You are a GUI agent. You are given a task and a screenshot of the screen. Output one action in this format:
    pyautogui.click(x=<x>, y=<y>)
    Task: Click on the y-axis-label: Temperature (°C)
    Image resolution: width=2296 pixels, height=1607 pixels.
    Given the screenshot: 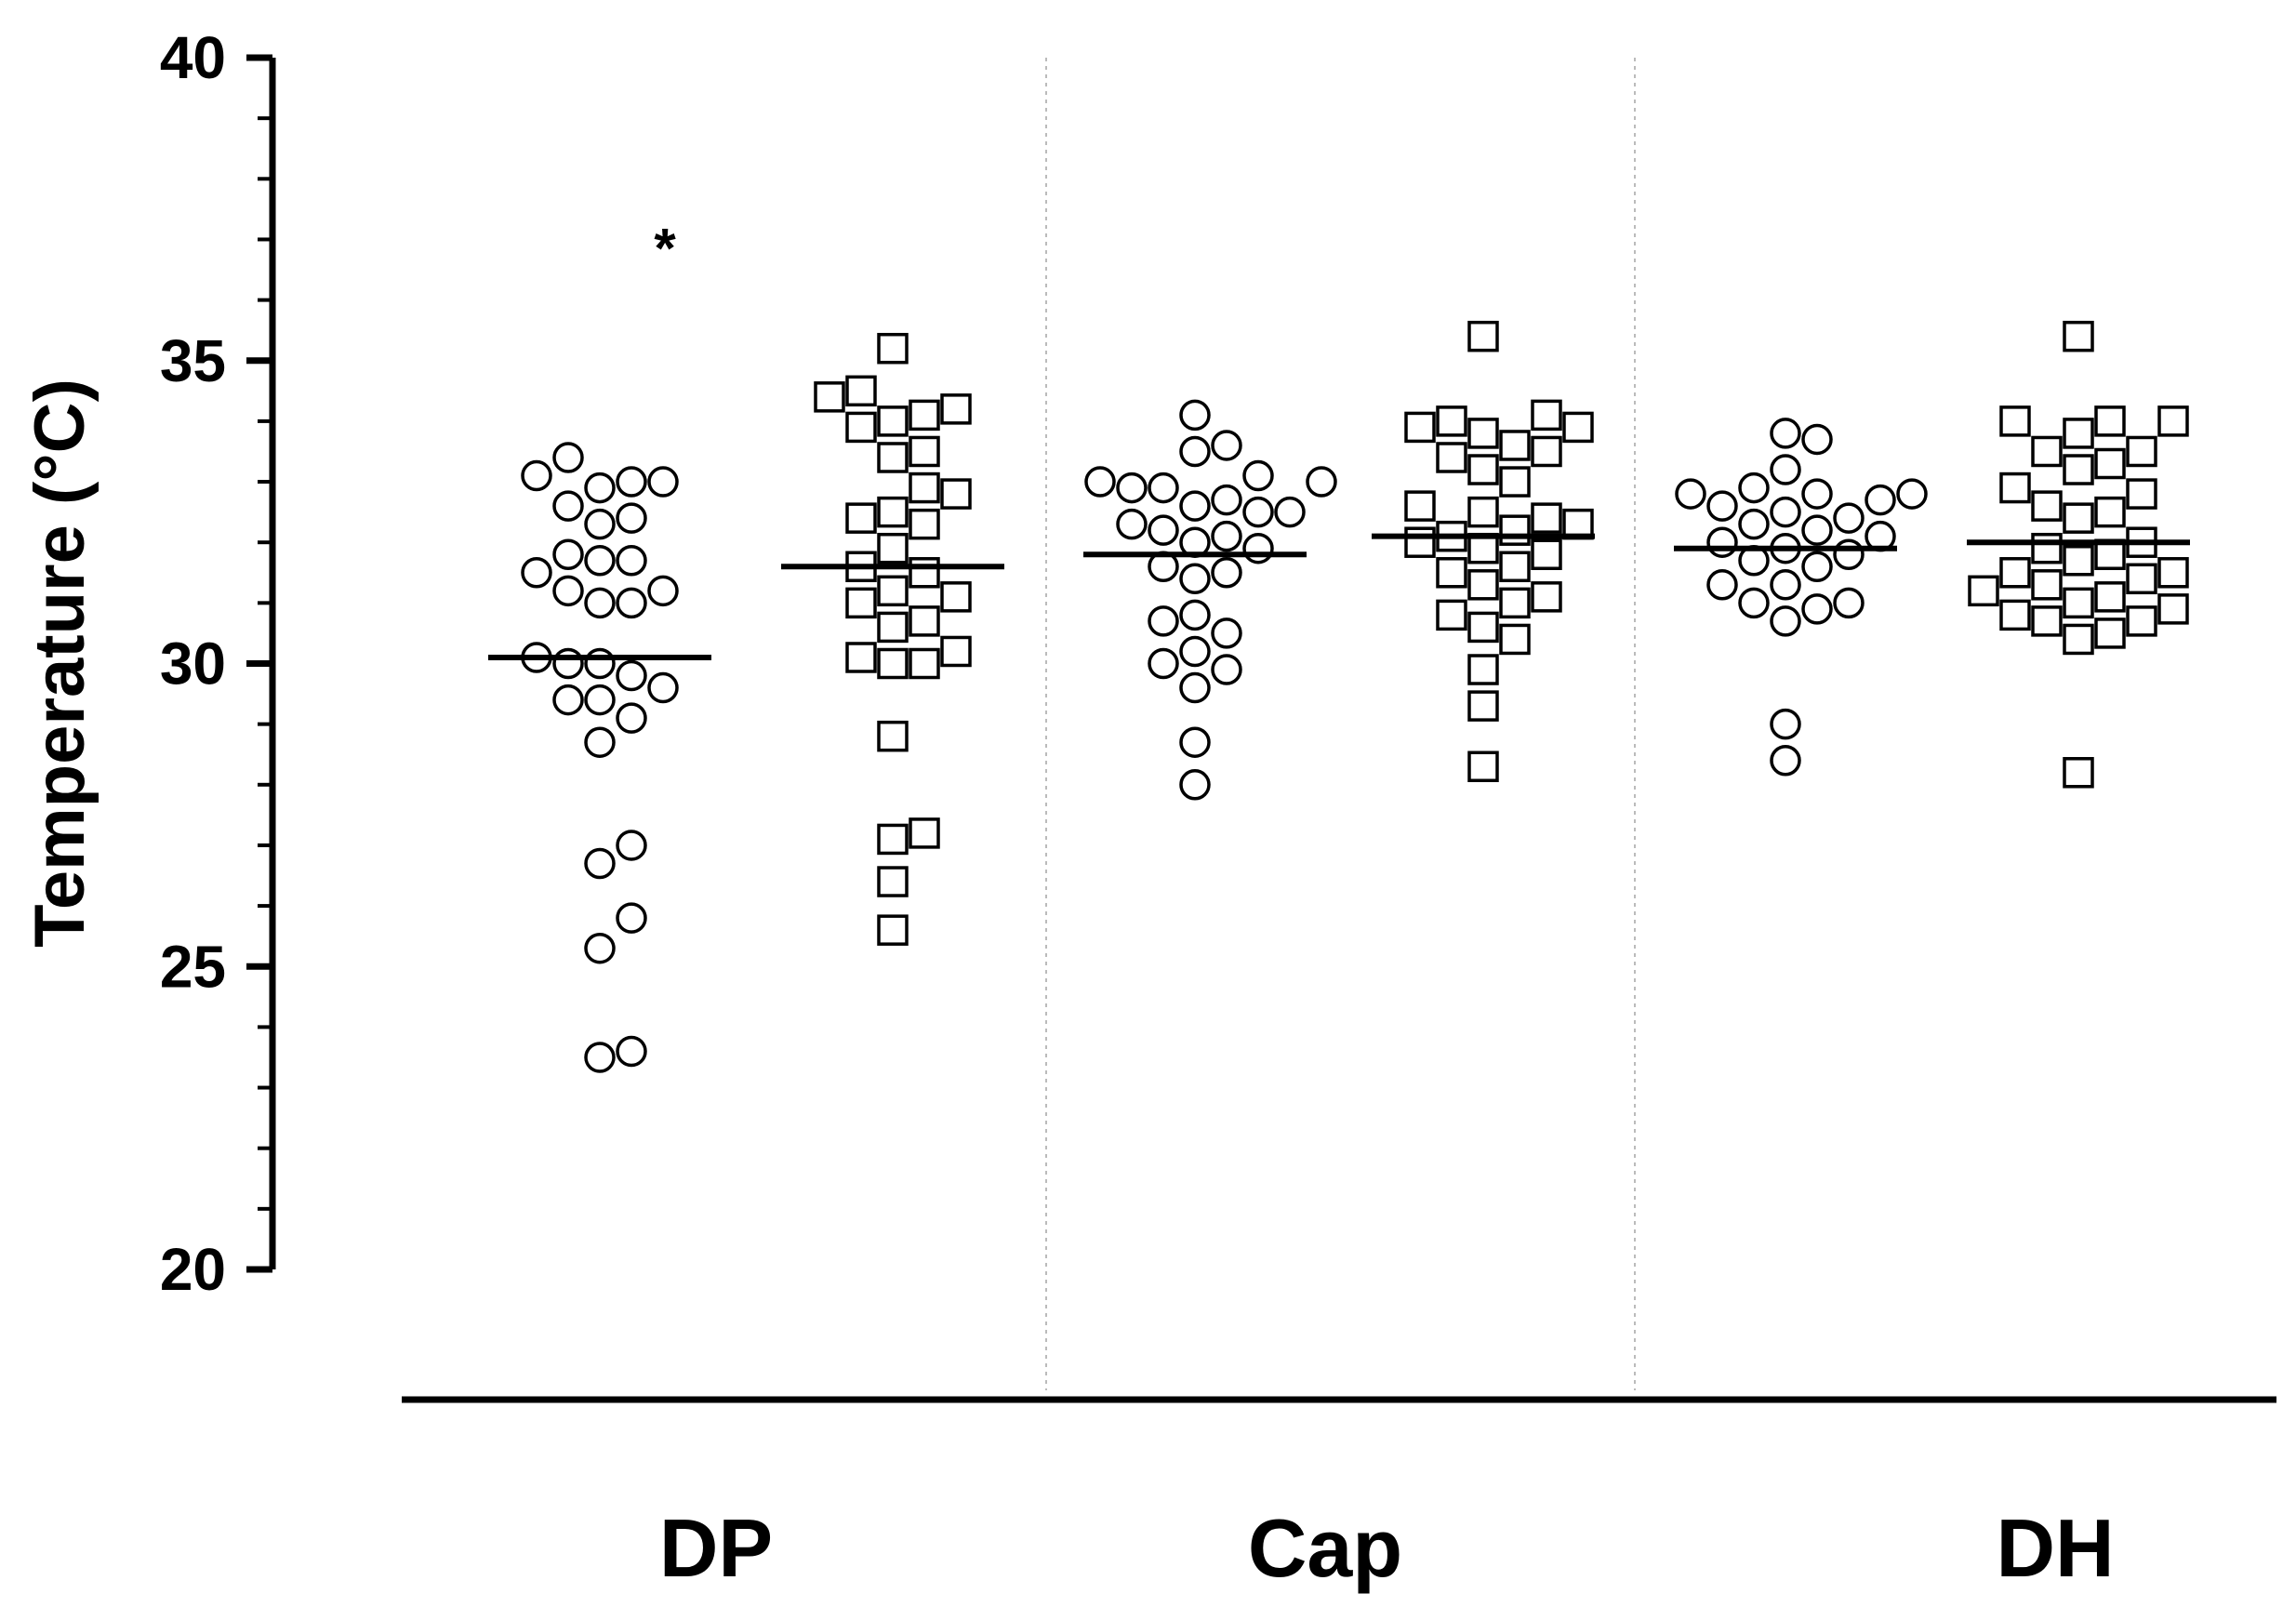 What is the action you would take?
    pyautogui.click(x=60, y=664)
    